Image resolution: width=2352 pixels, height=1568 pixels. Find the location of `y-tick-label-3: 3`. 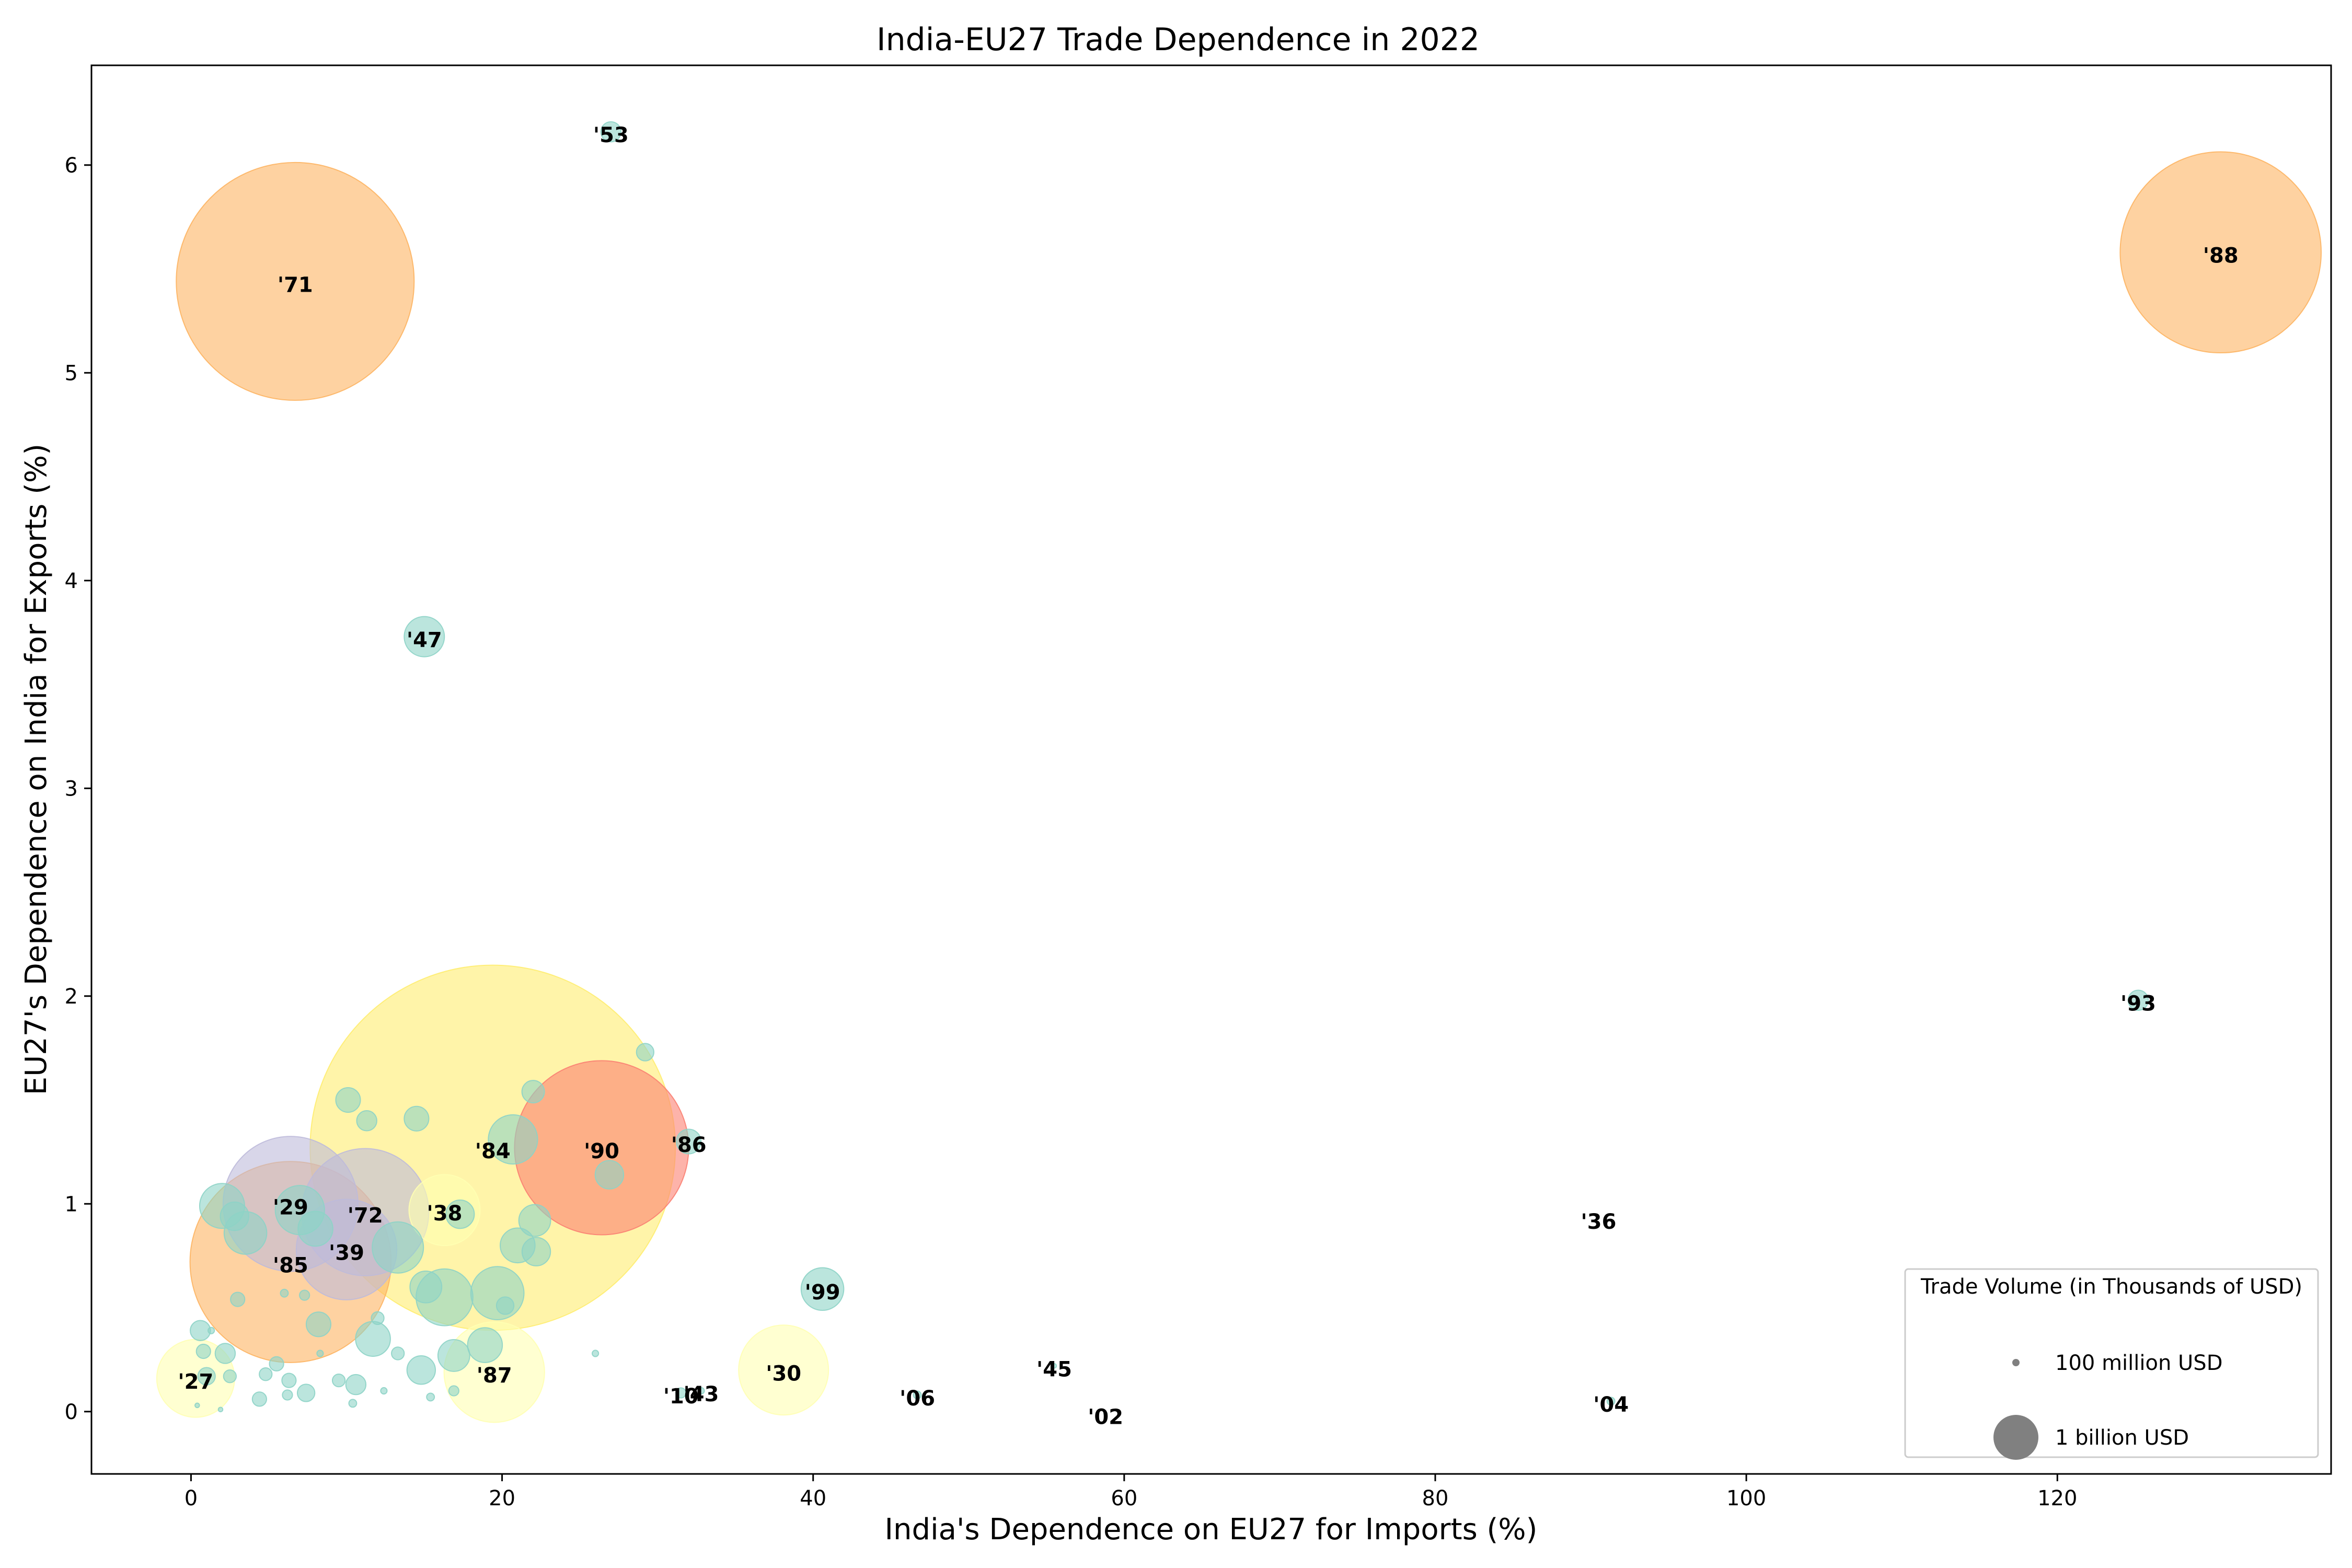

y-tick-label-3: 3 is located at coordinates (71, 789).